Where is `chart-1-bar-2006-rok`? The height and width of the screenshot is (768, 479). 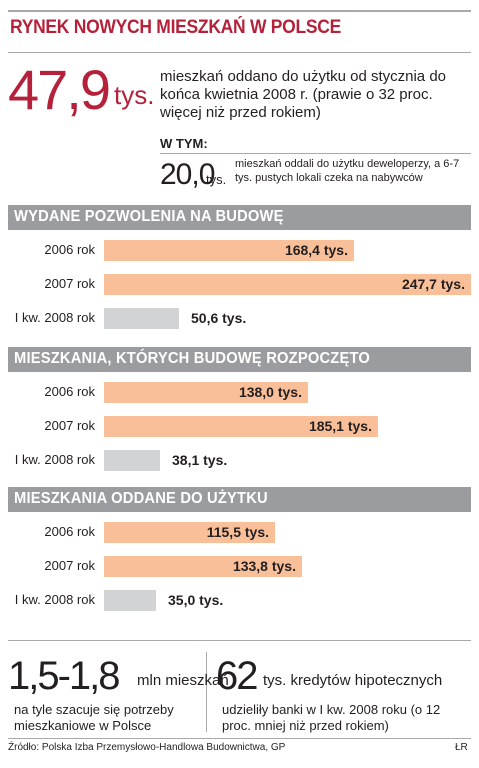 chart-1-bar-2006-rok is located at coordinates (229, 250).